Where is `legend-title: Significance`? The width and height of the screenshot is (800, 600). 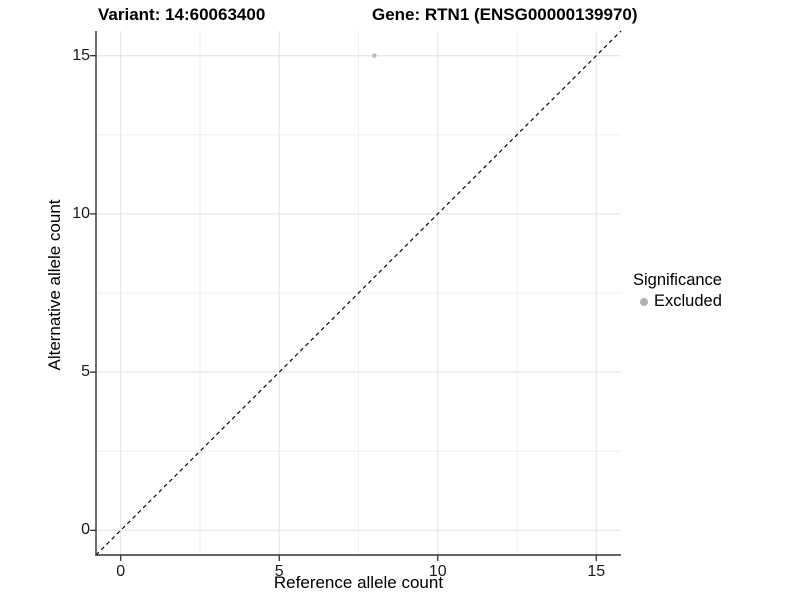 legend-title: Significance is located at coordinates (677, 280).